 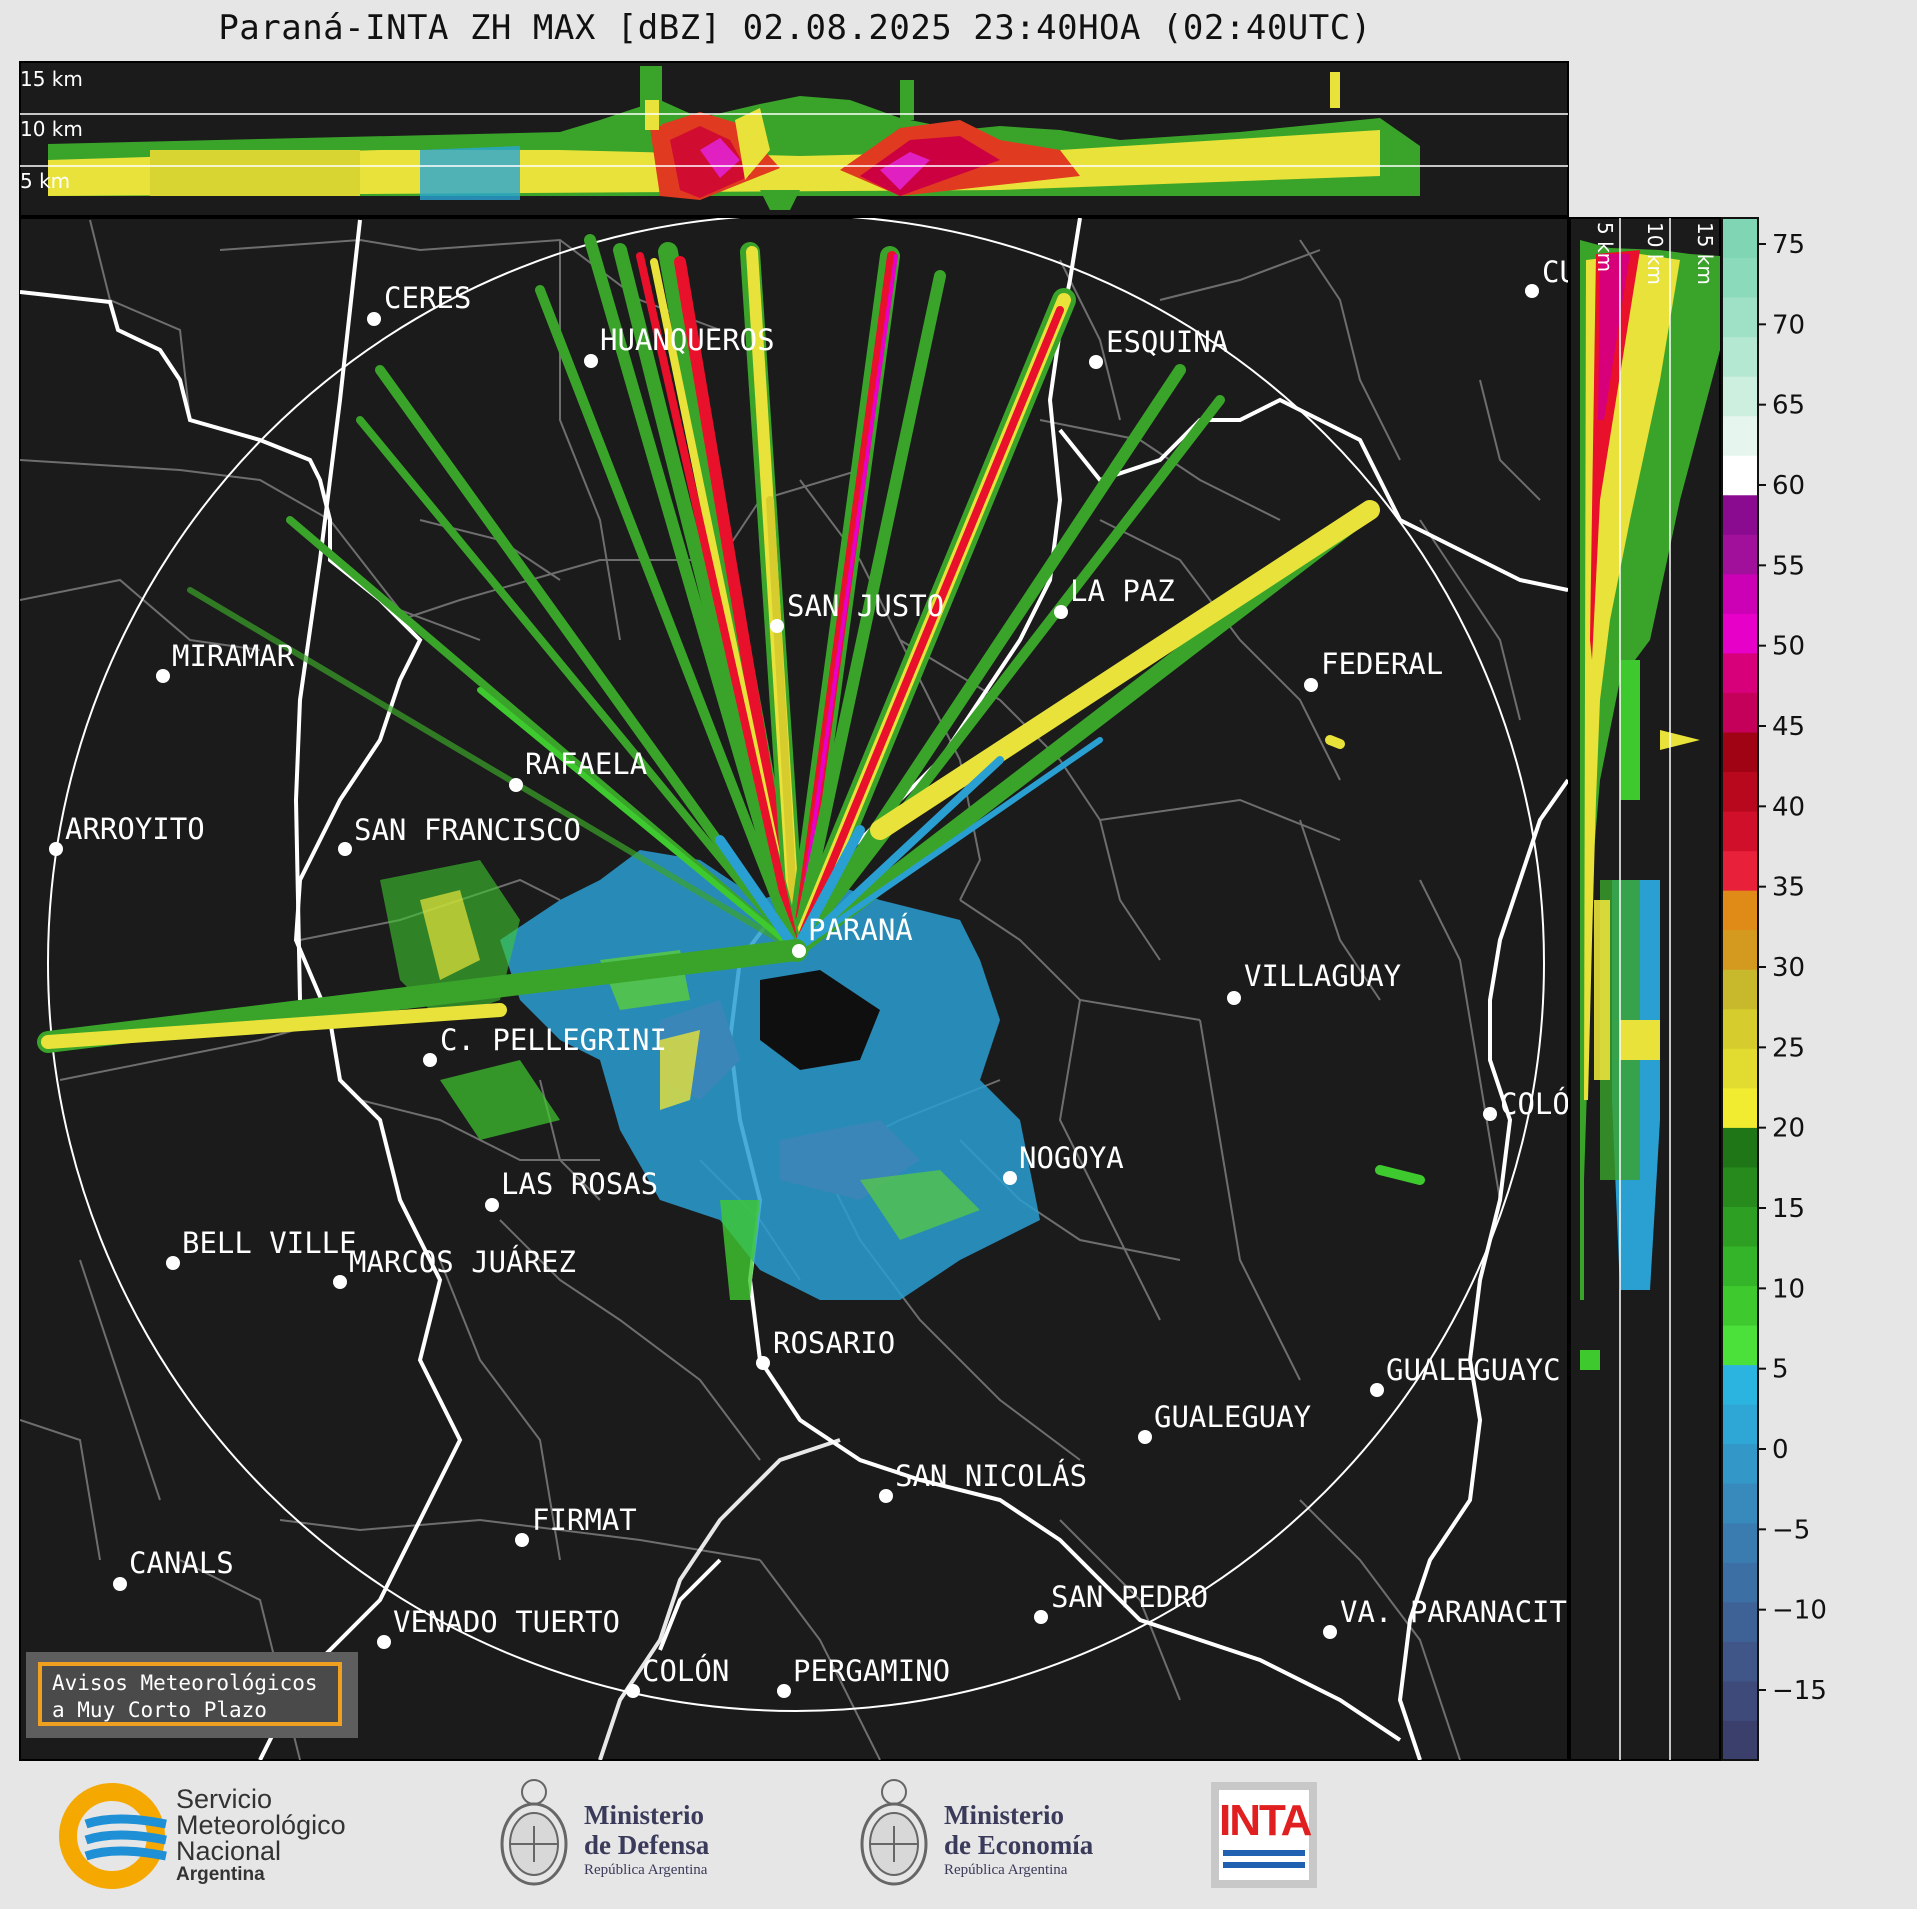 I want to click on side-panel-label-5km: 5 km, so click(x=1605, y=247).